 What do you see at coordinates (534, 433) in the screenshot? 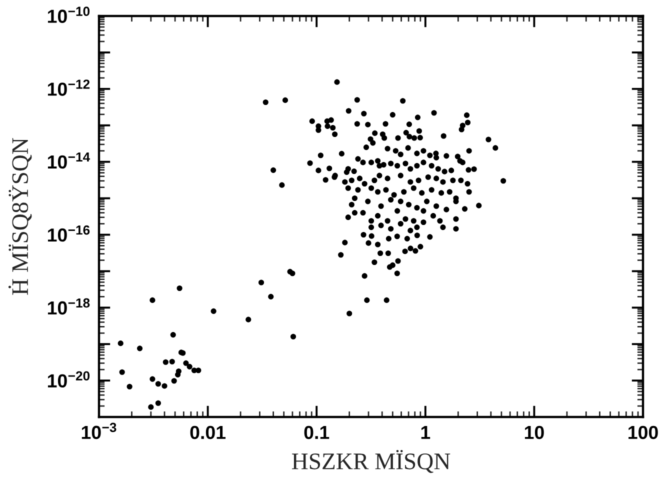
I see `x-tick-label: 10` at bounding box center [534, 433].